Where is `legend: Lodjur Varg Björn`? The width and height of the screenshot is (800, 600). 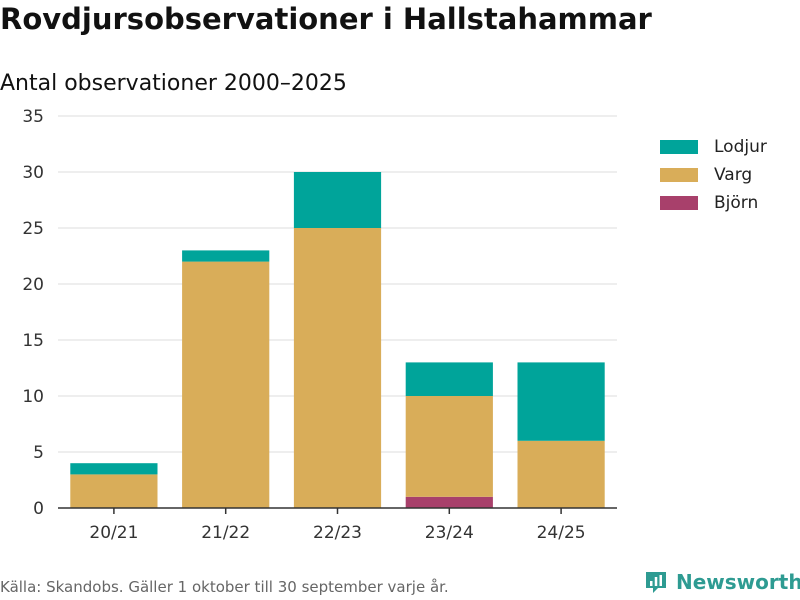 legend: Lodjur Varg Björn is located at coordinates (713, 175).